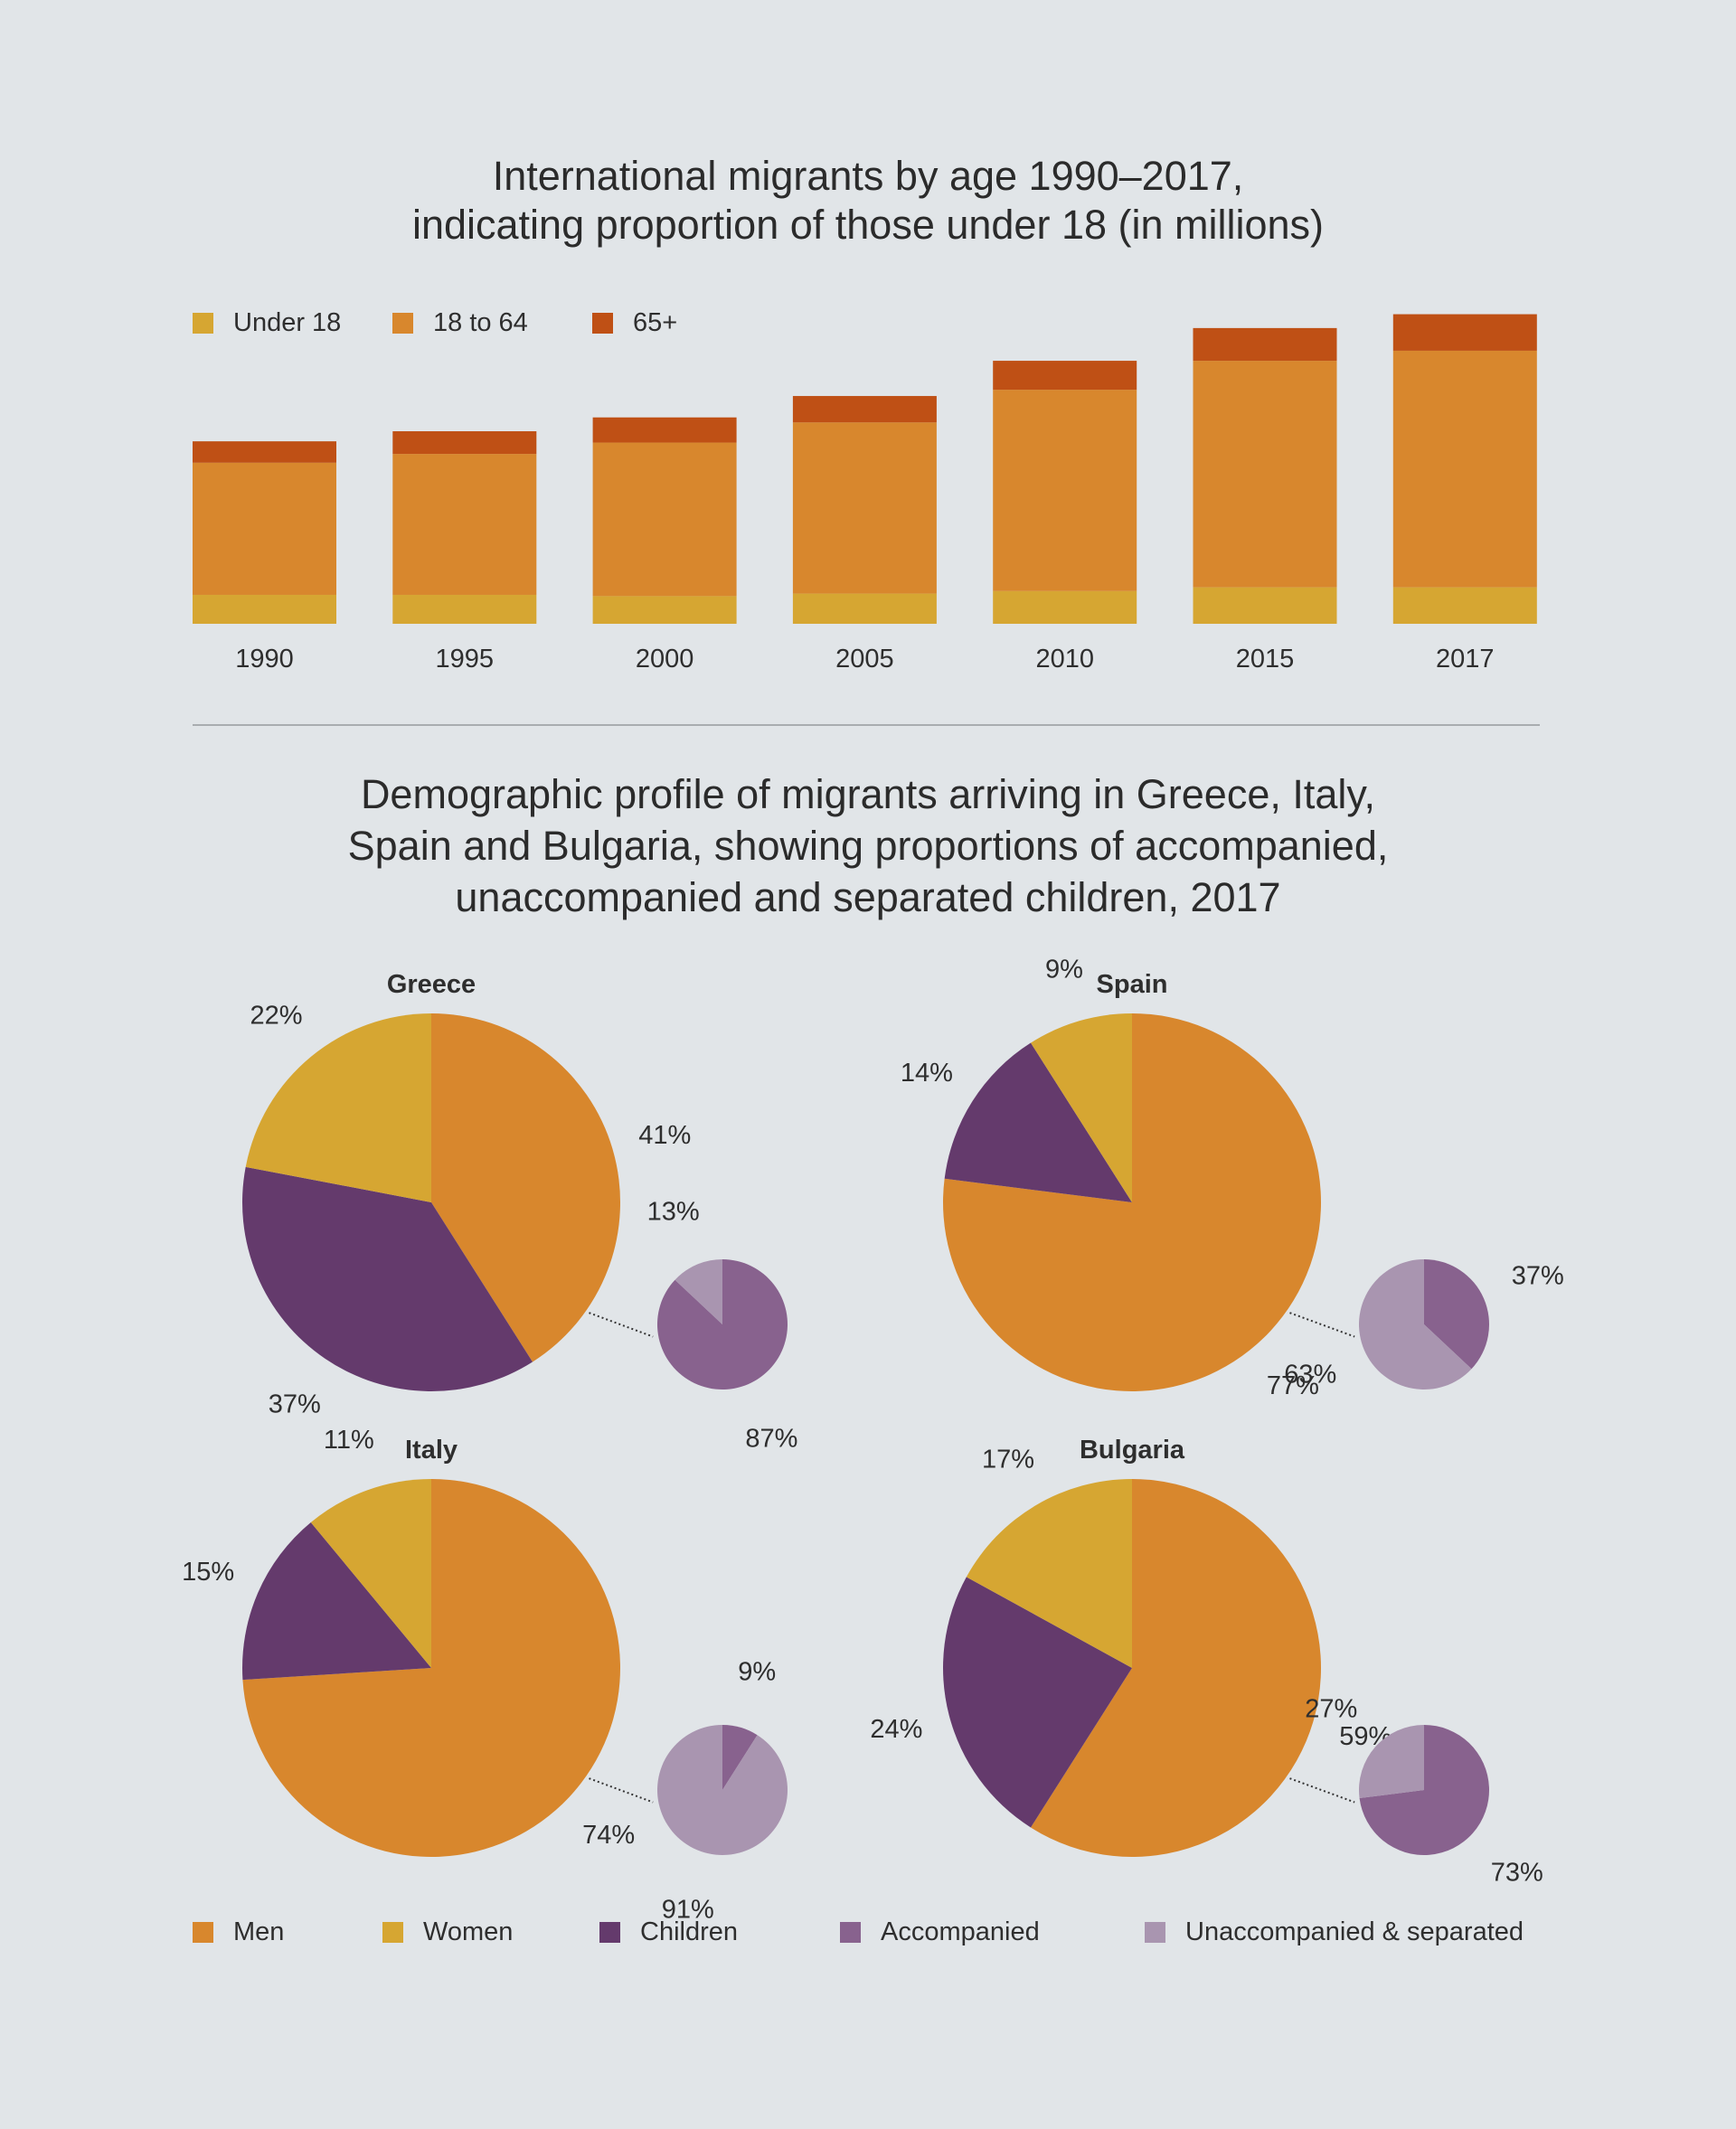 Image resolution: width=1736 pixels, height=2129 pixels. Describe the element at coordinates (609, 1932) in the screenshot. I see `legend-children-swatch` at that location.